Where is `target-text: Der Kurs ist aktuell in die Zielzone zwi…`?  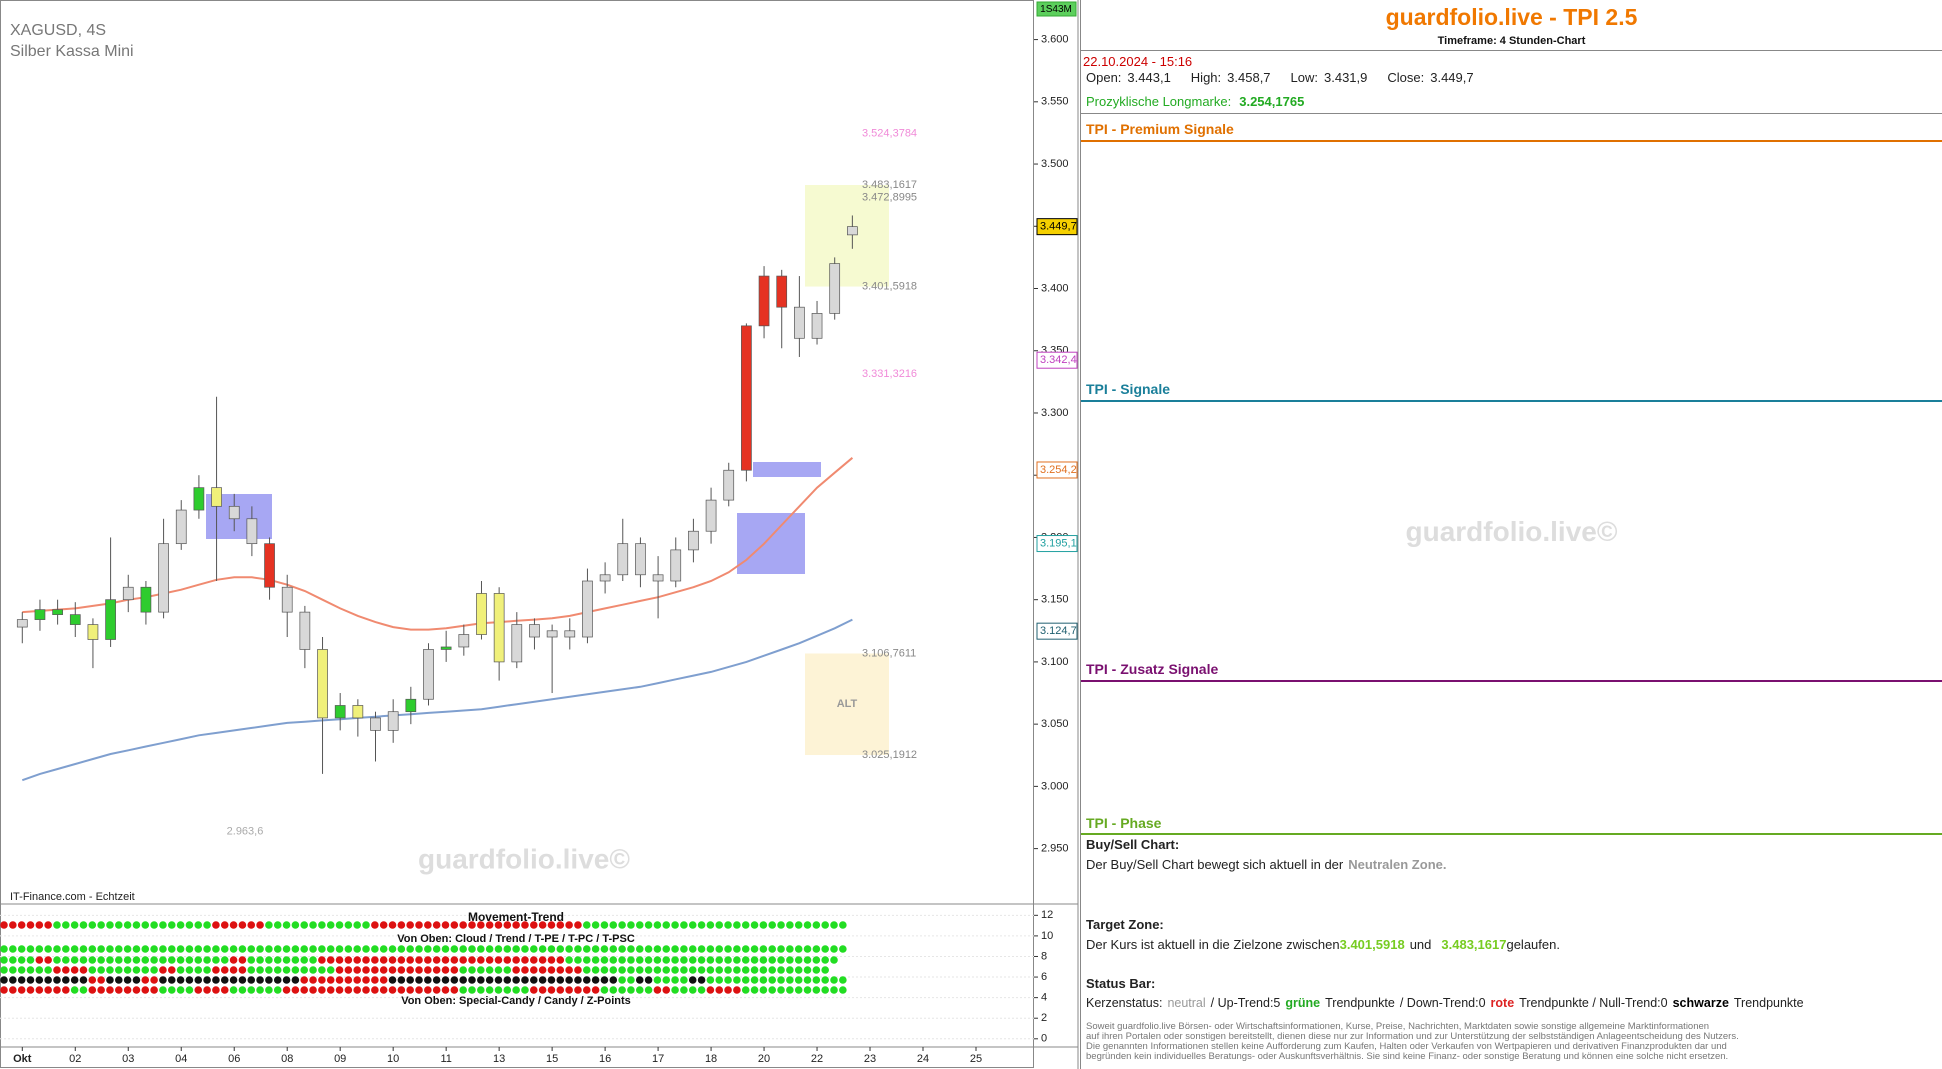 target-text: Der Kurs ist aktuell in die Zielzone zwi… is located at coordinates (1213, 944).